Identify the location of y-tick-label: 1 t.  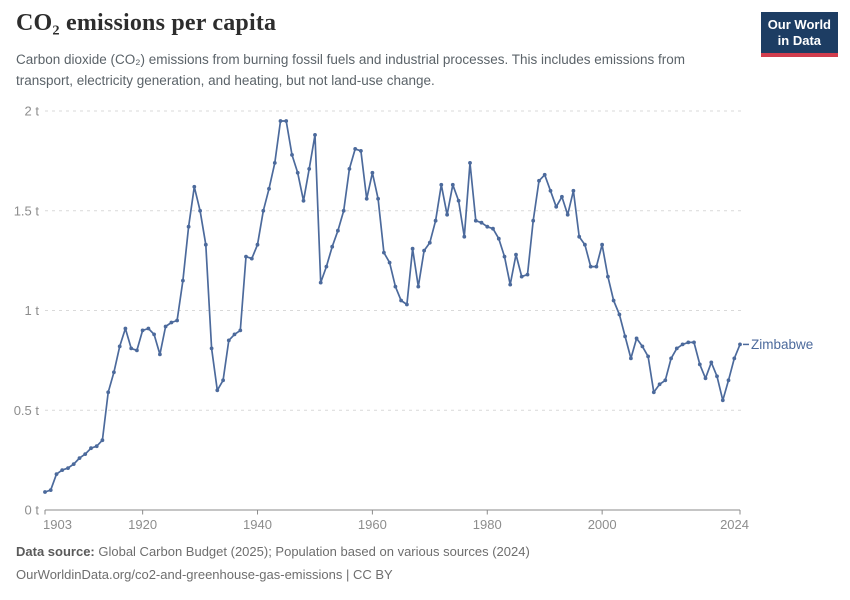
(32, 310).